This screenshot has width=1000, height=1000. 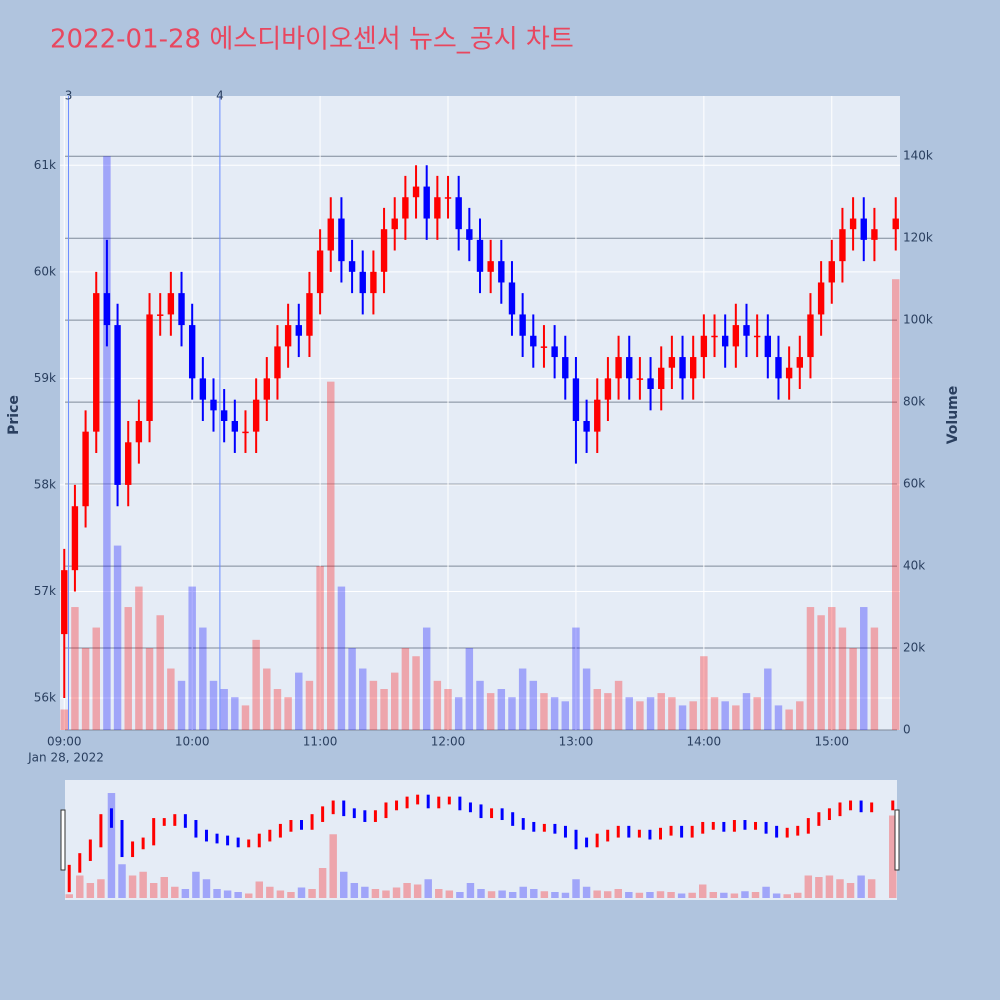 I want to click on y2-tick-label: 20k, so click(x=914, y=648).